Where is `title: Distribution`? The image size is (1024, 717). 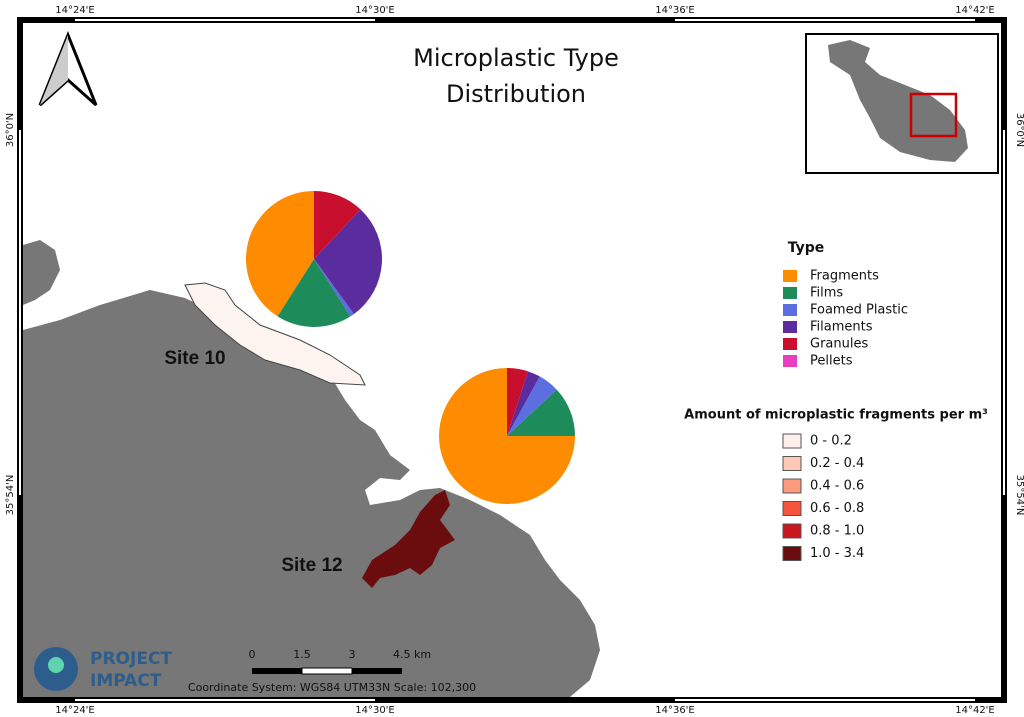
title: Distribution is located at coordinates (516, 94).